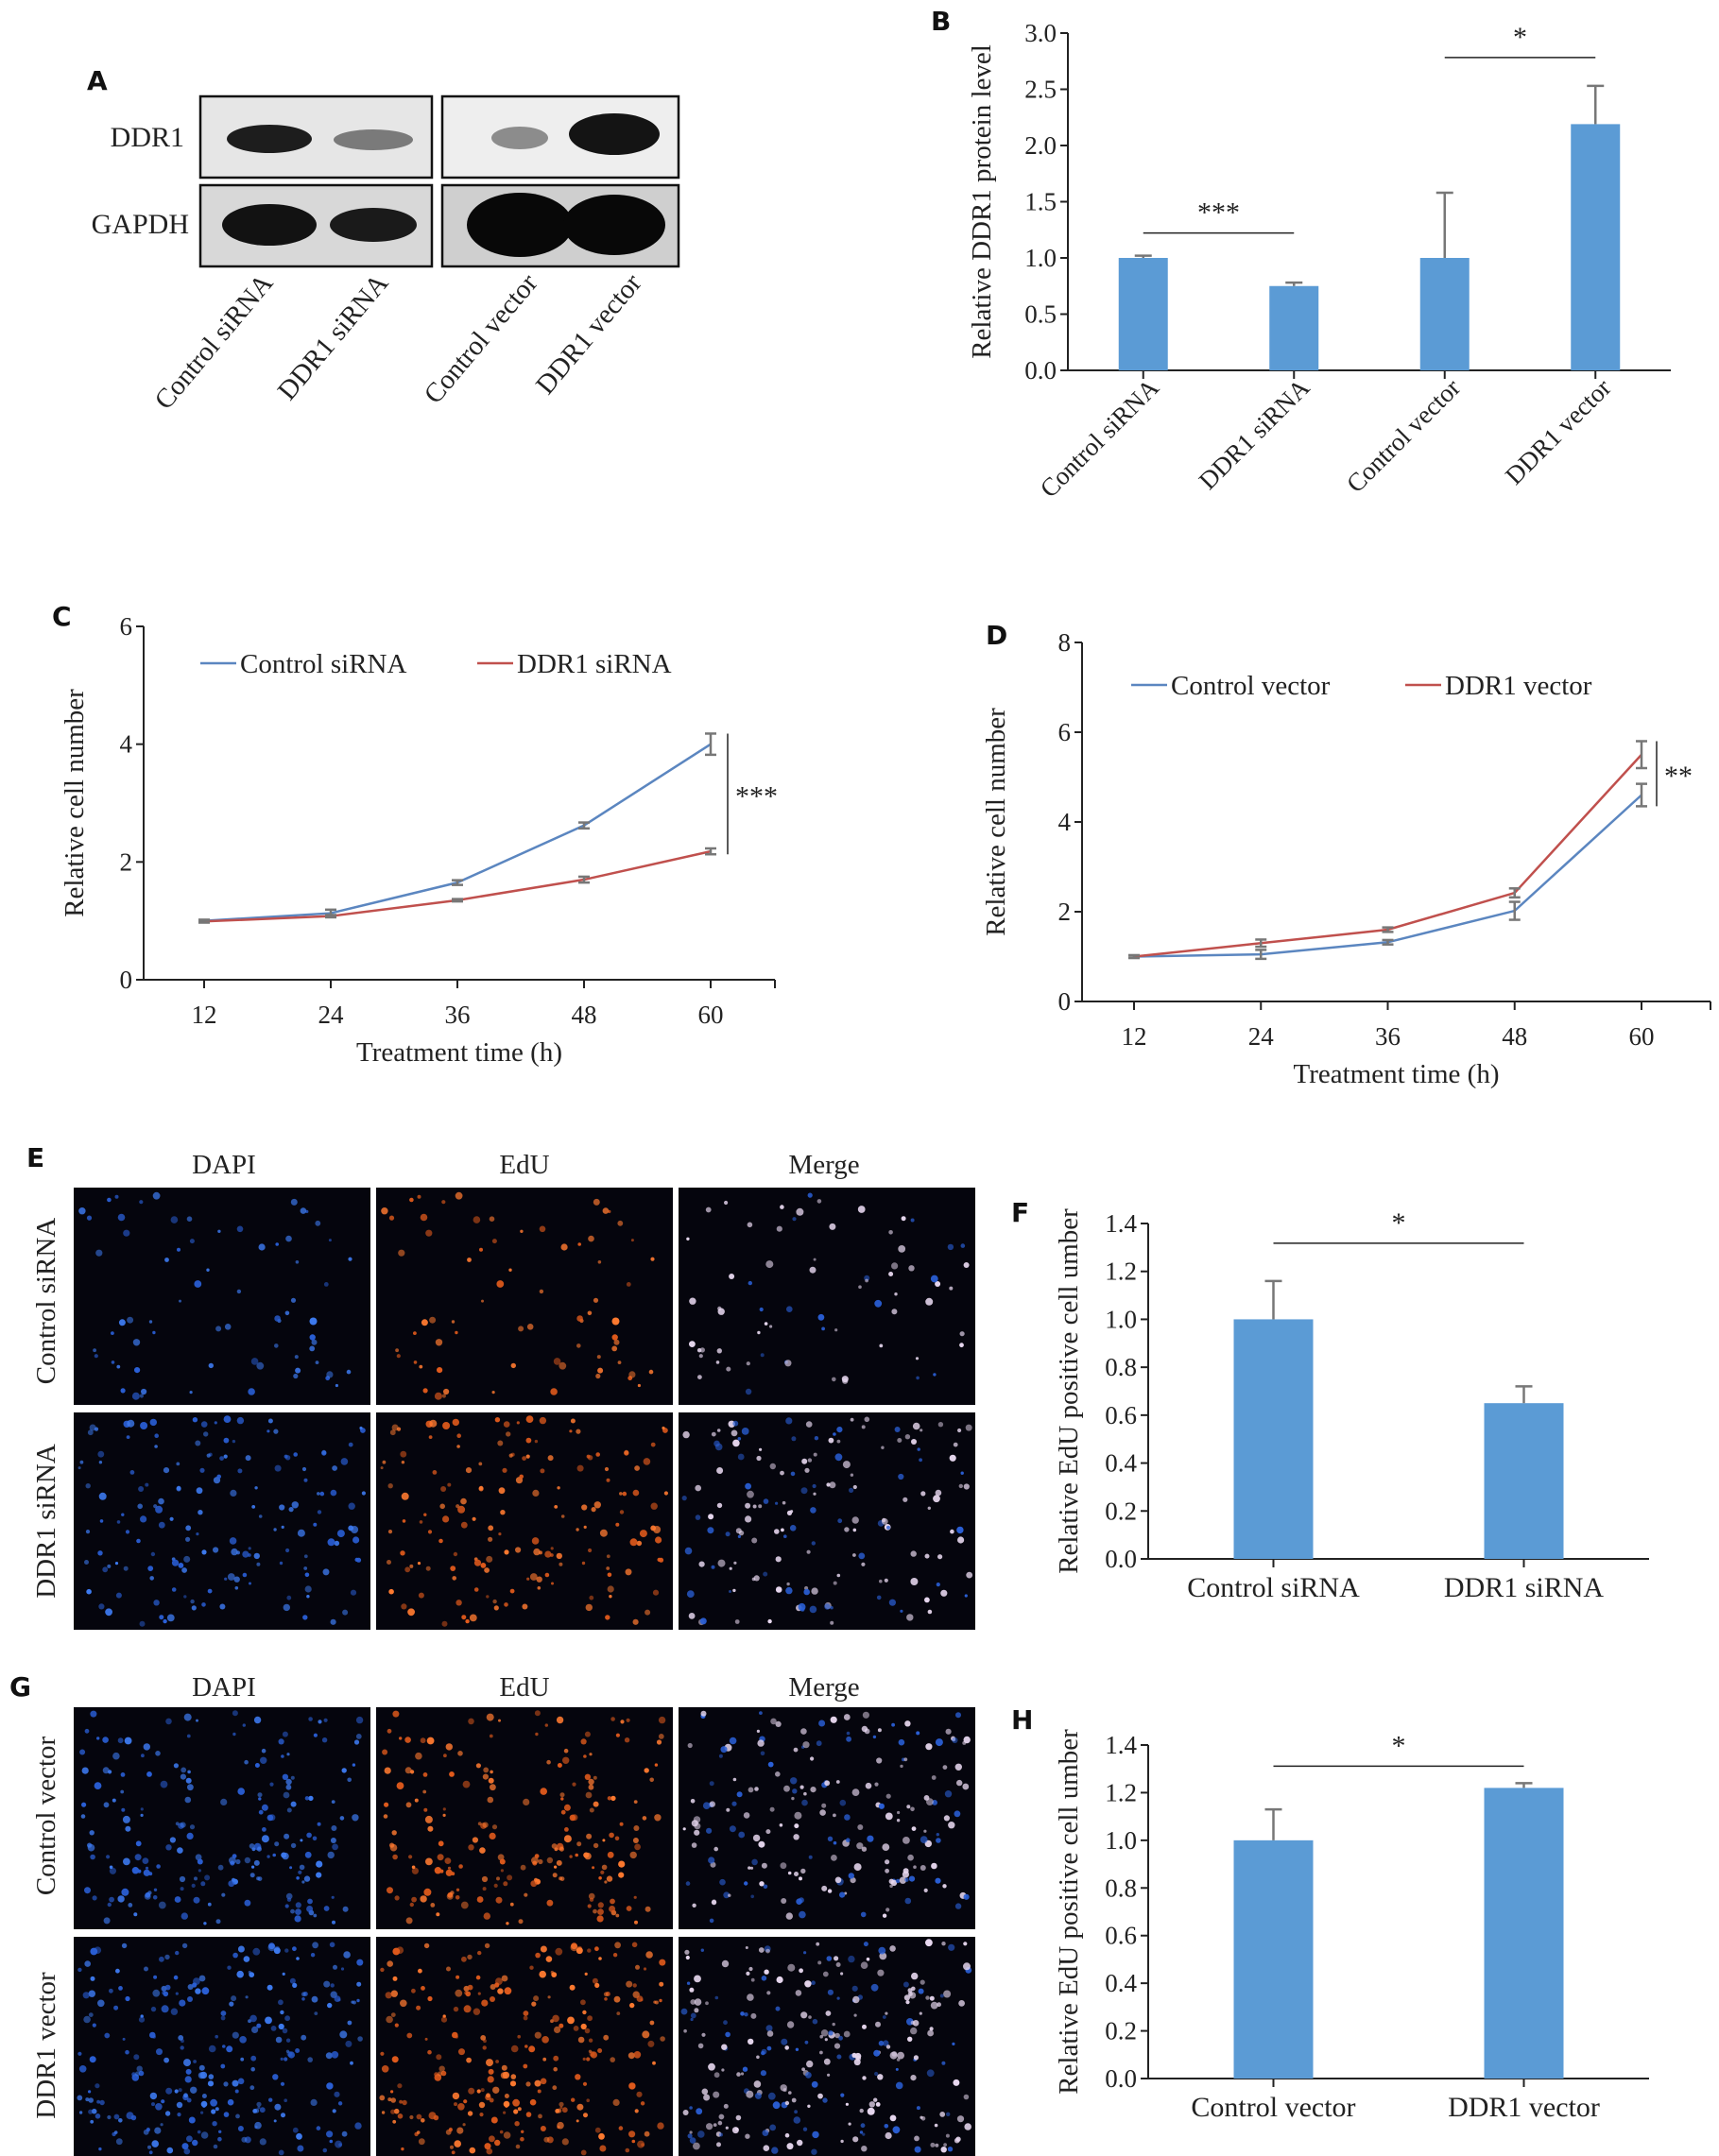 The height and width of the screenshot is (2156, 1719). I want to click on y-tick-label: 1.0, so click(1121, 1319).